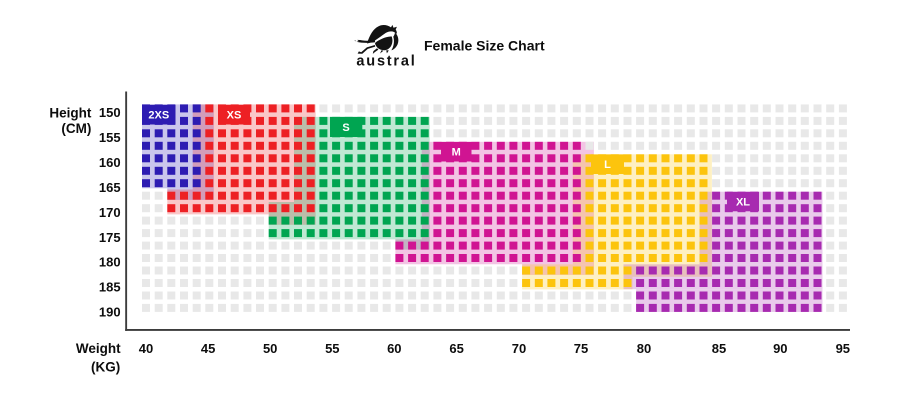 This screenshot has width=900, height=419. I want to click on svg-text: 180, so click(110, 262).